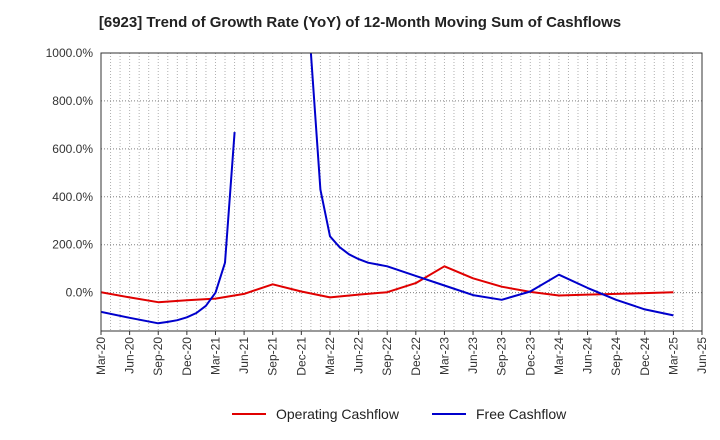  Describe the element at coordinates (645, 356) in the screenshot. I see `x-tick-label: Dec-24` at that location.